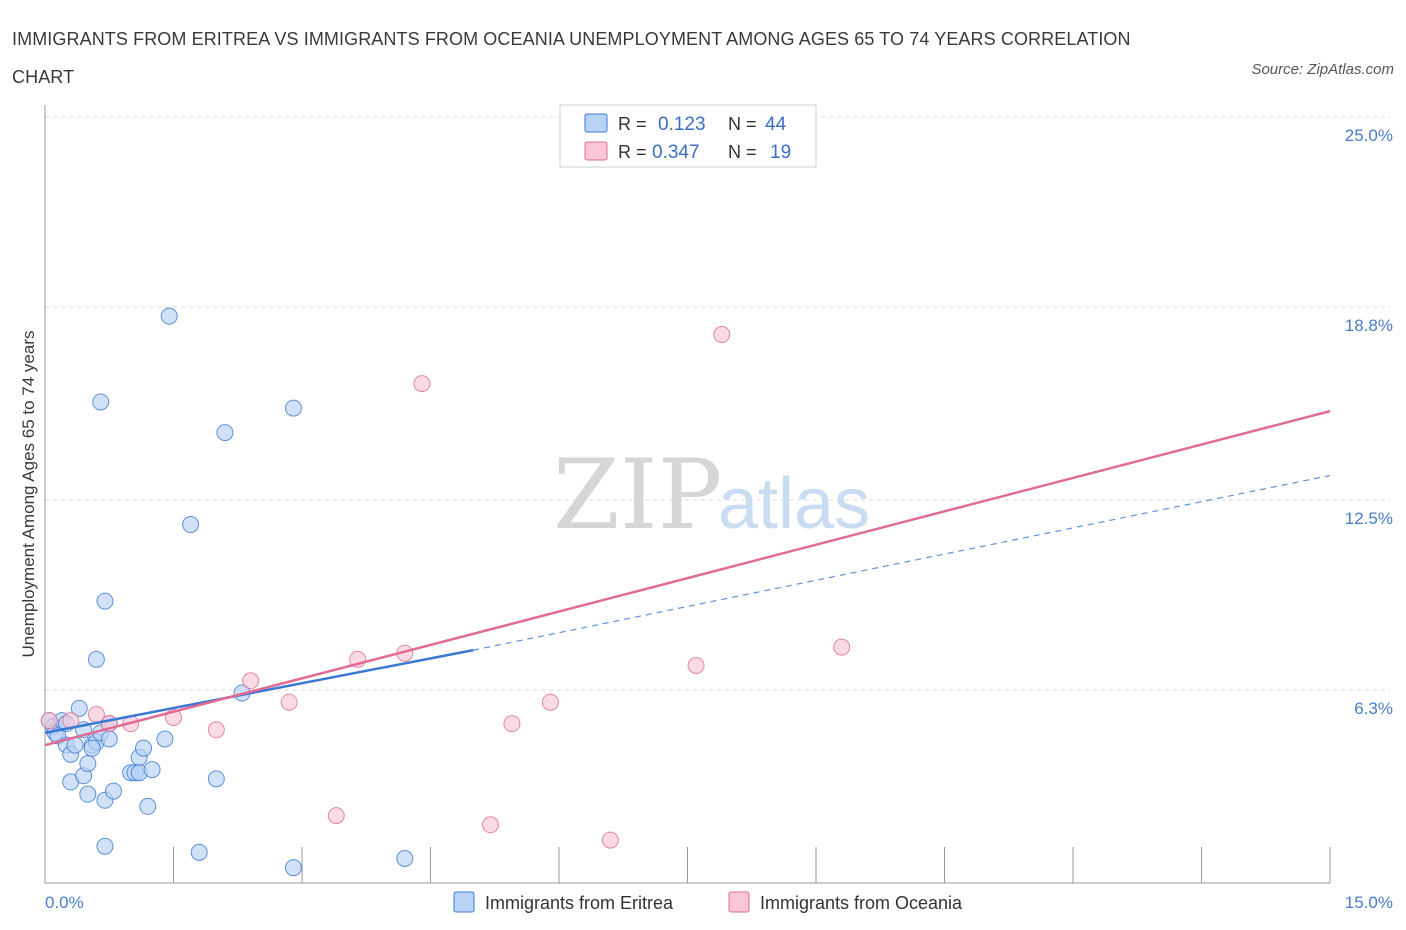  I want to click on legend-n-value-oceania: 19, so click(780, 152).